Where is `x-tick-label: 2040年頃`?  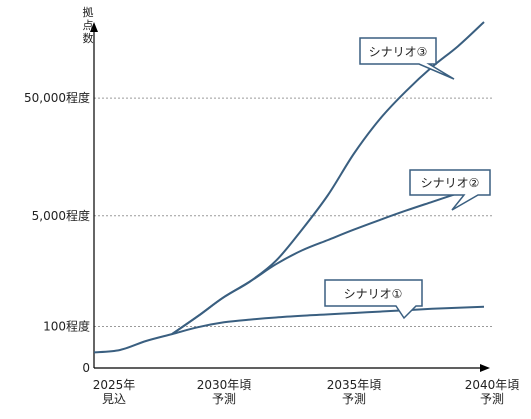
x-tick-label: 2040年頃 is located at coordinates (492, 385).